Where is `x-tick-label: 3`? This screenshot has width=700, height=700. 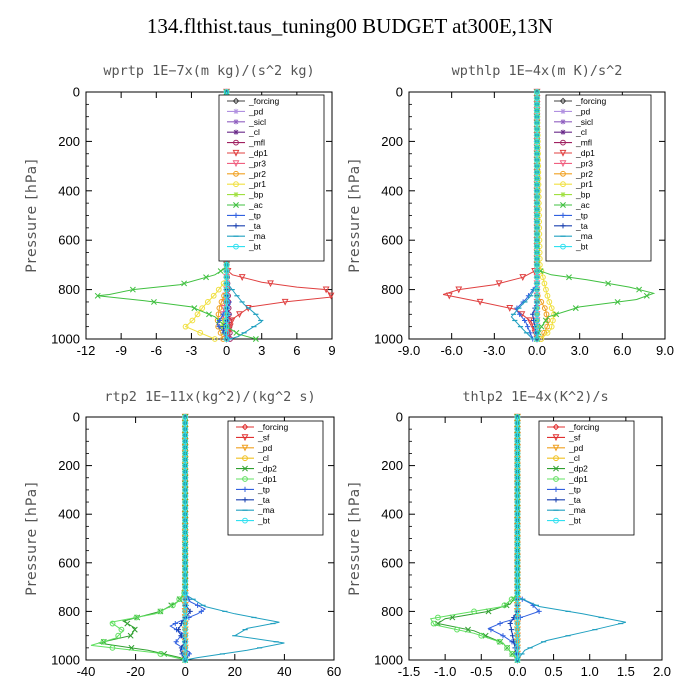
x-tick-label: 3 is located at coordinates (261, 350).